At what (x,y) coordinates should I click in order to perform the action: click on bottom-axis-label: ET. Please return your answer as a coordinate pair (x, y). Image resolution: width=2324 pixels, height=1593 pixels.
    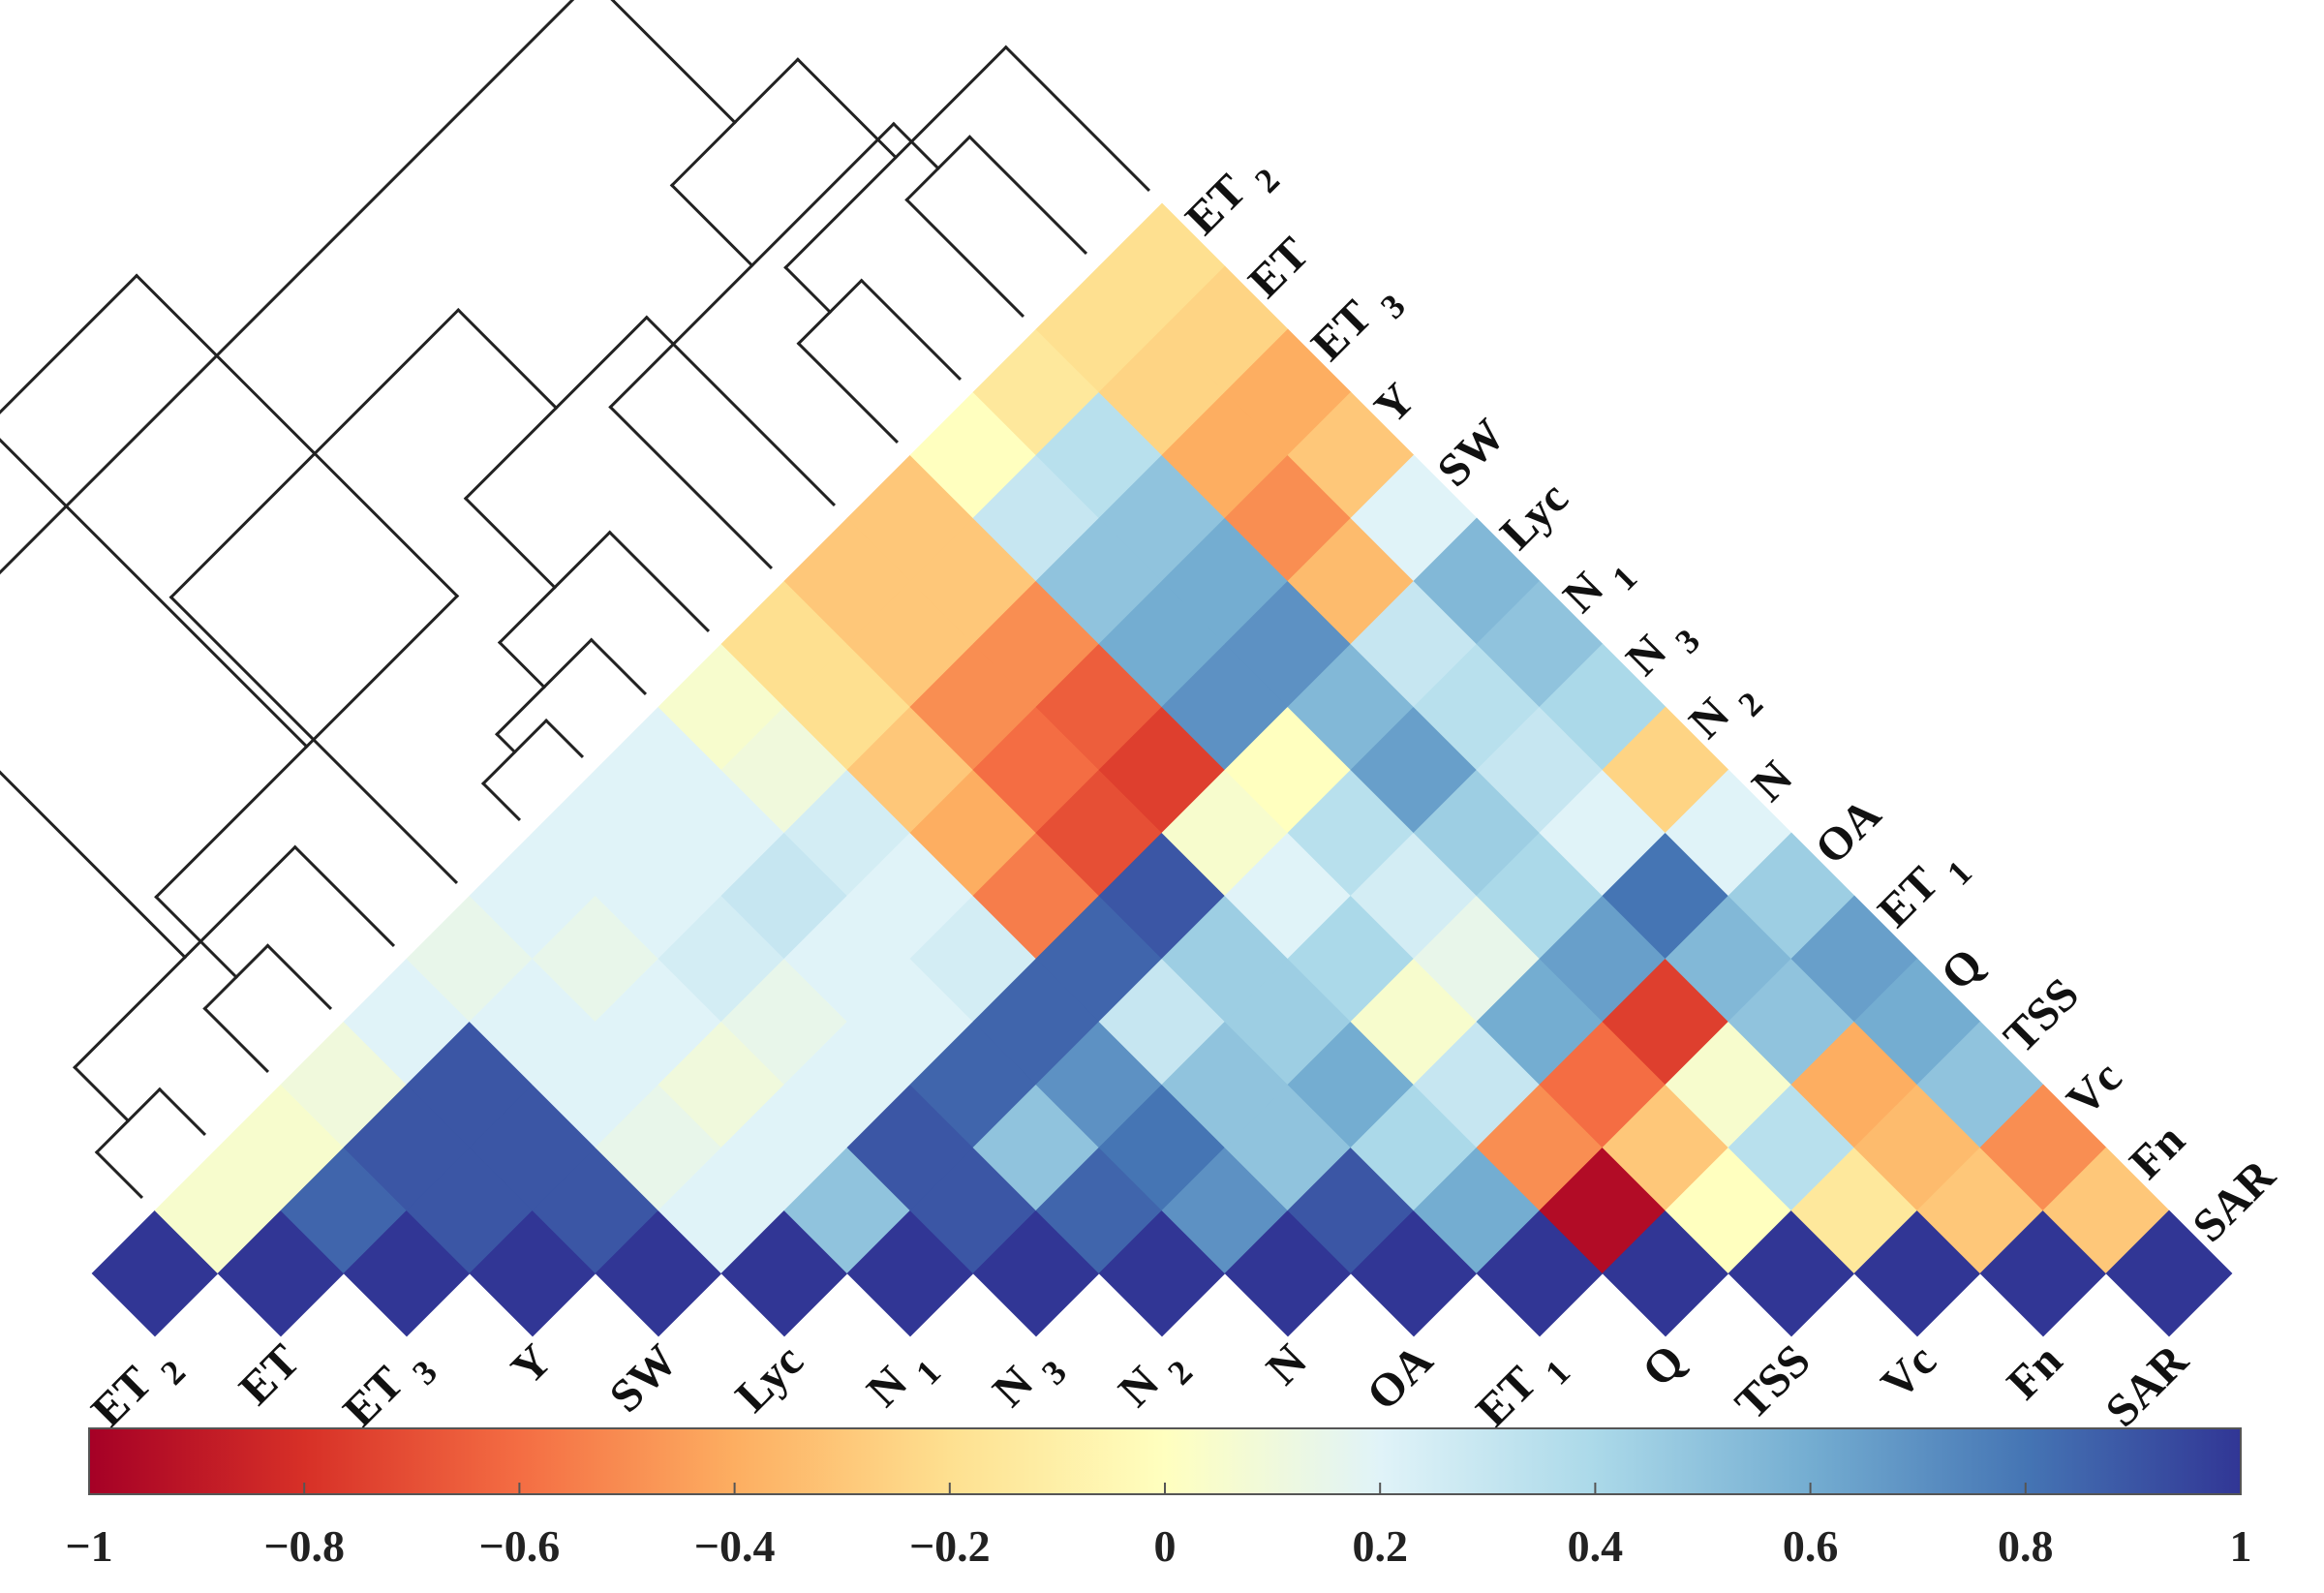
    Looking at the image, I should click on (270, 1374).